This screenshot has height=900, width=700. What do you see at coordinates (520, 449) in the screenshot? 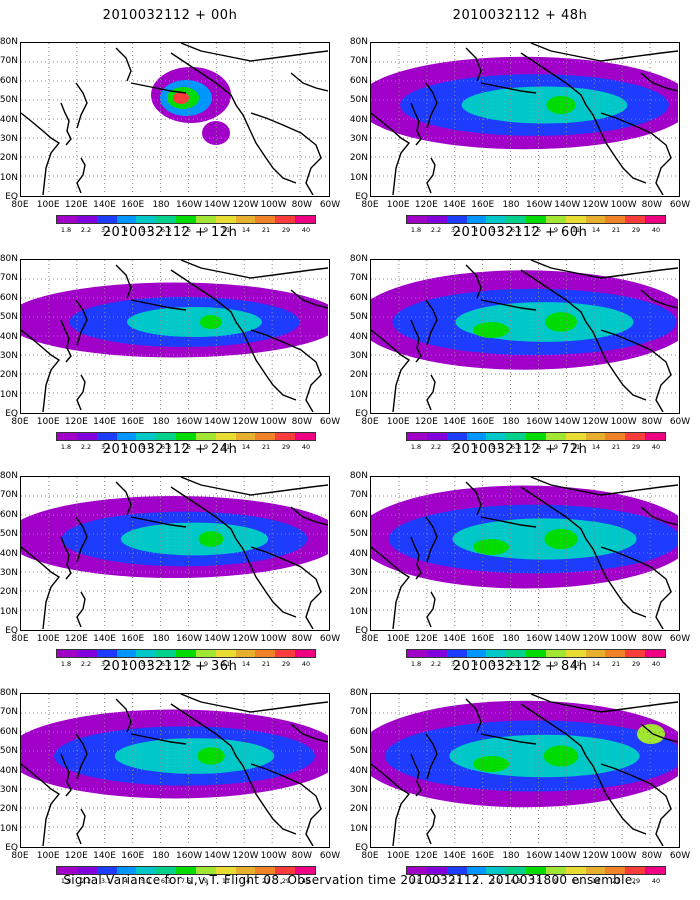
I see `panel-title: 2010032112 + 72h` at bounding box center [520, 449].